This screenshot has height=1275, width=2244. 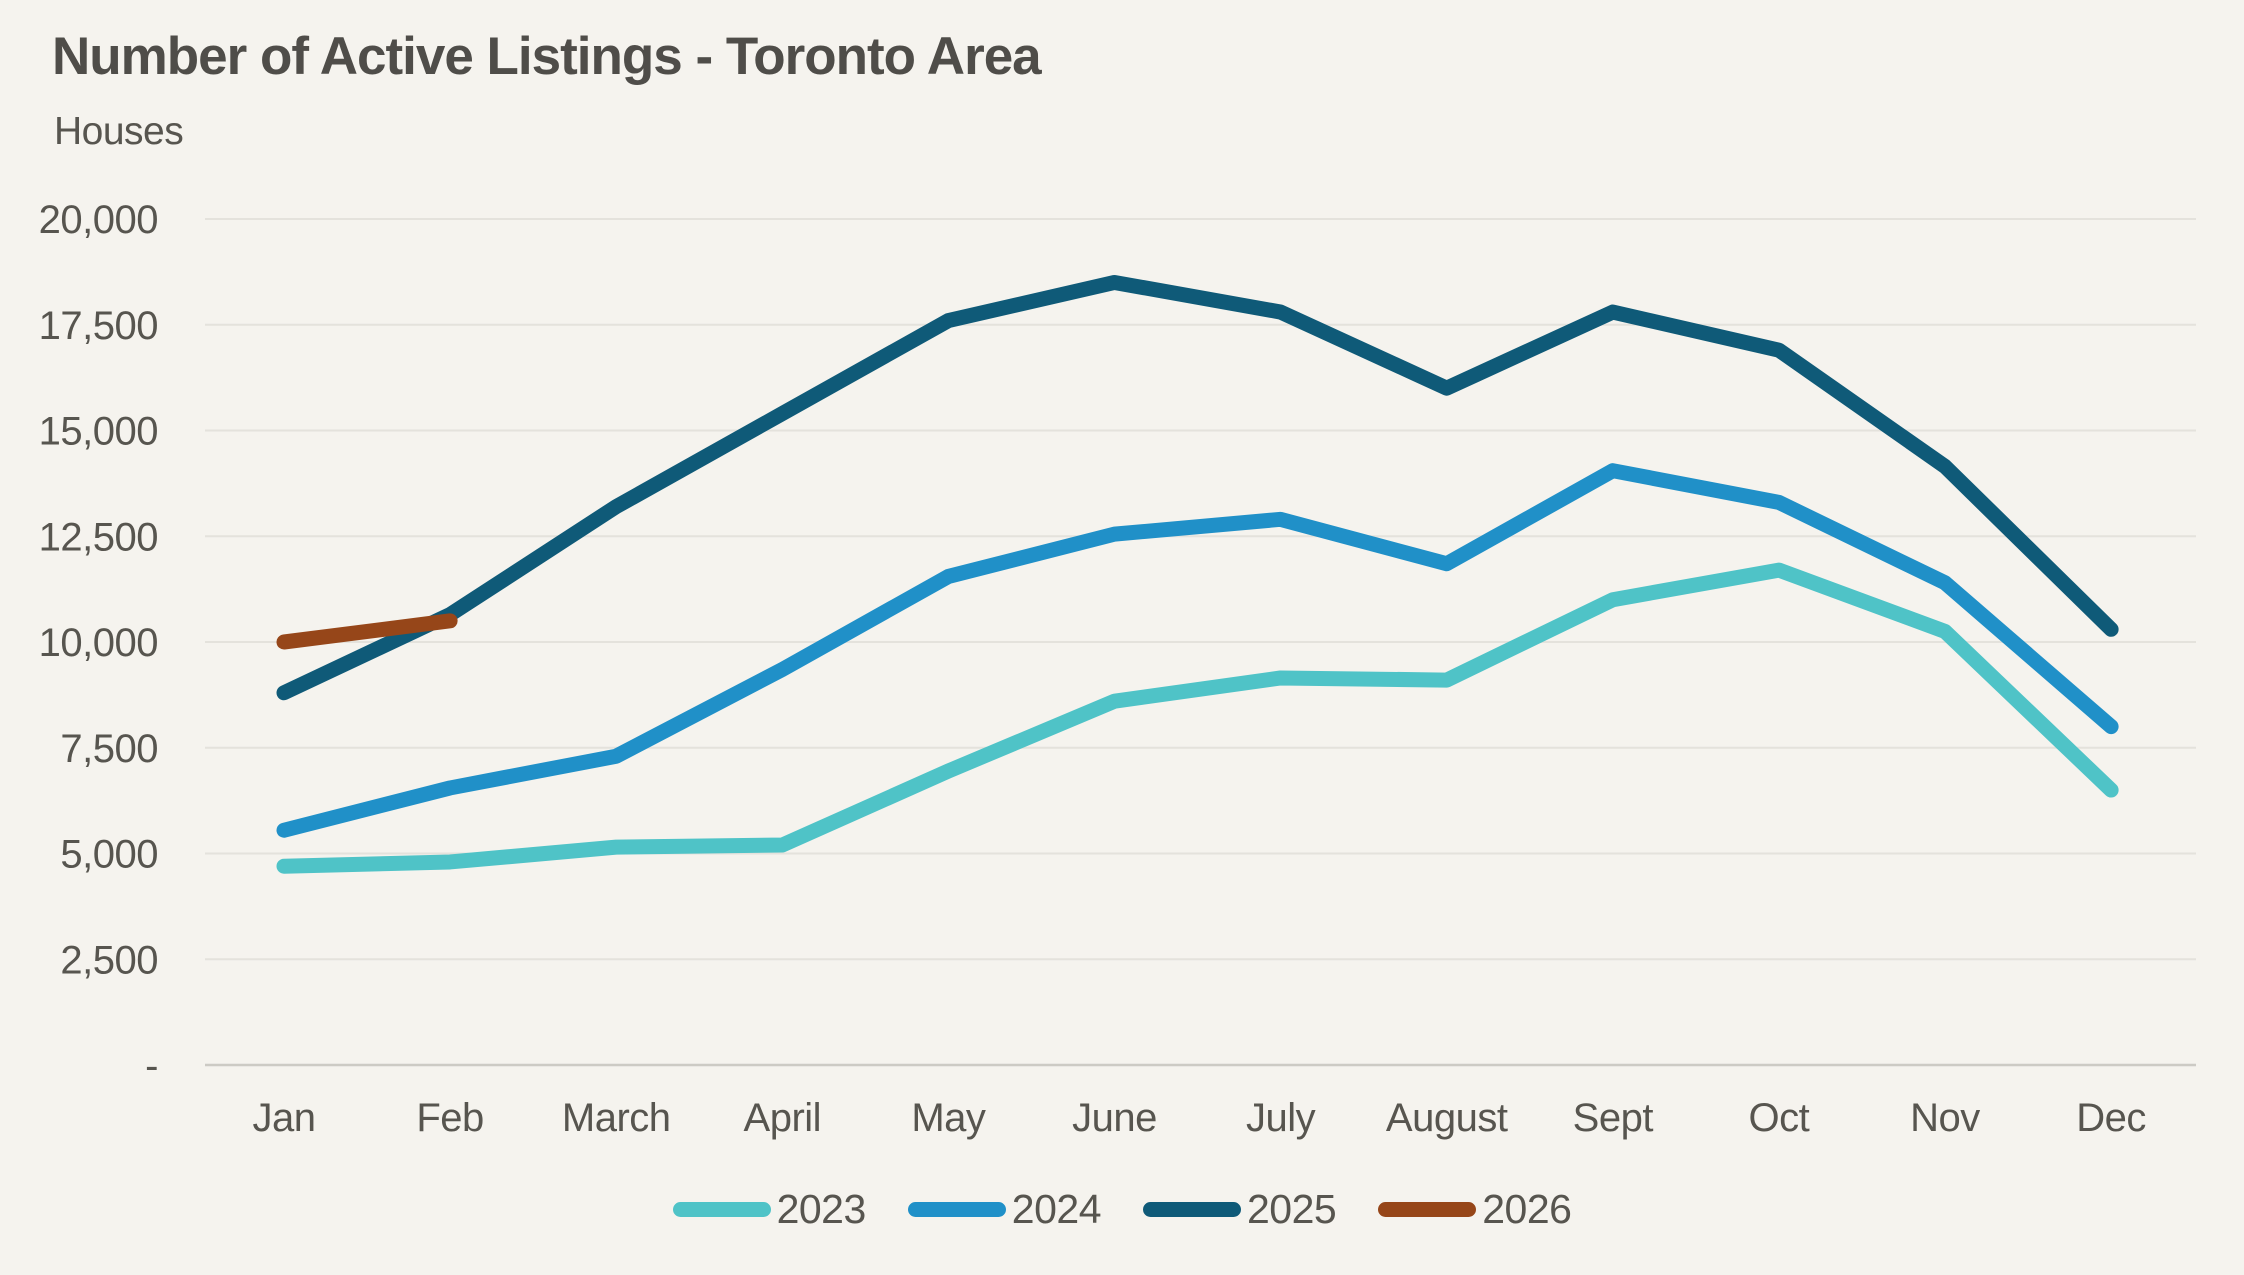 What do you see at coordinates (1114, 1118) in the screenshot?
I see `x-tick-label: June` at bounding box center [1114, 1118].